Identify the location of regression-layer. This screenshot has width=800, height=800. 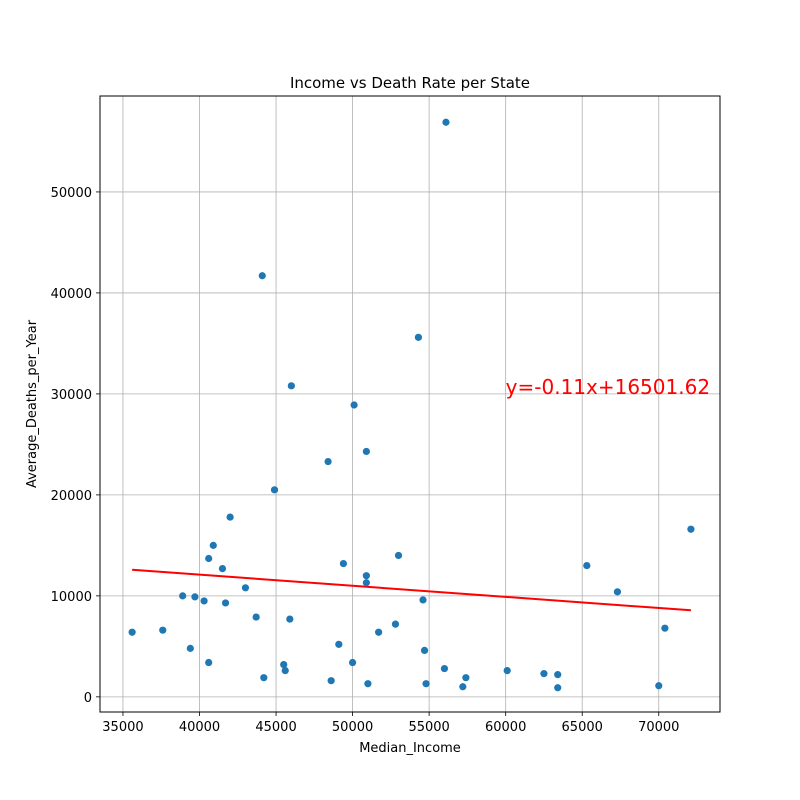
(411, 590).